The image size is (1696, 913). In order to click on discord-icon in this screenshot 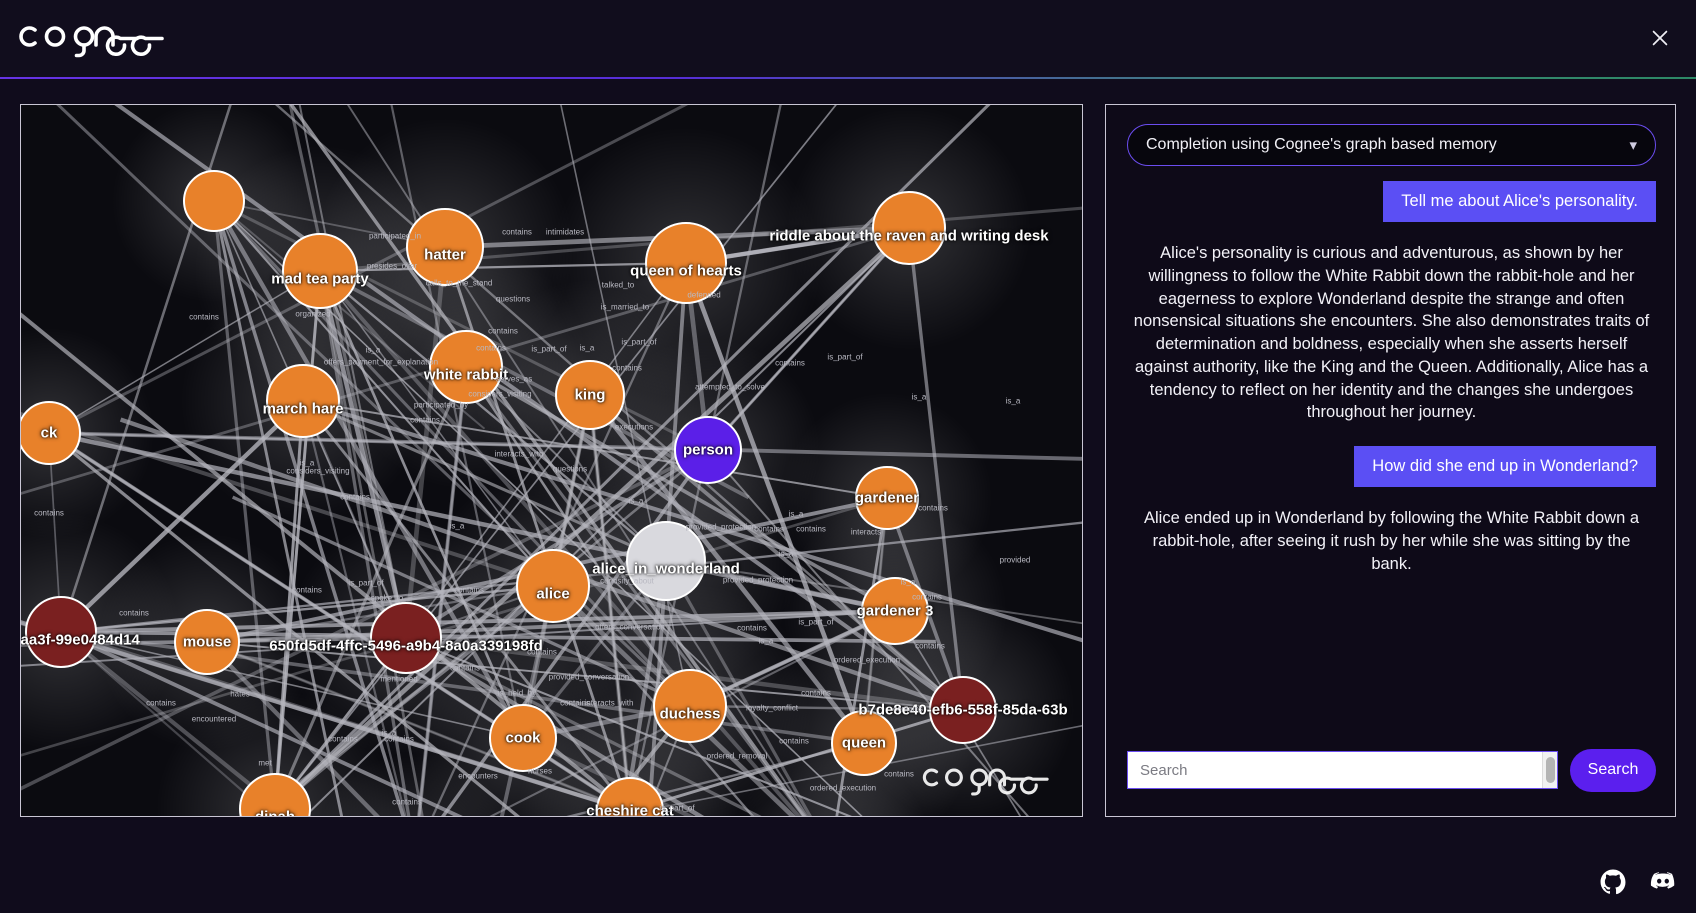, I will do `click(1663, 882)`.